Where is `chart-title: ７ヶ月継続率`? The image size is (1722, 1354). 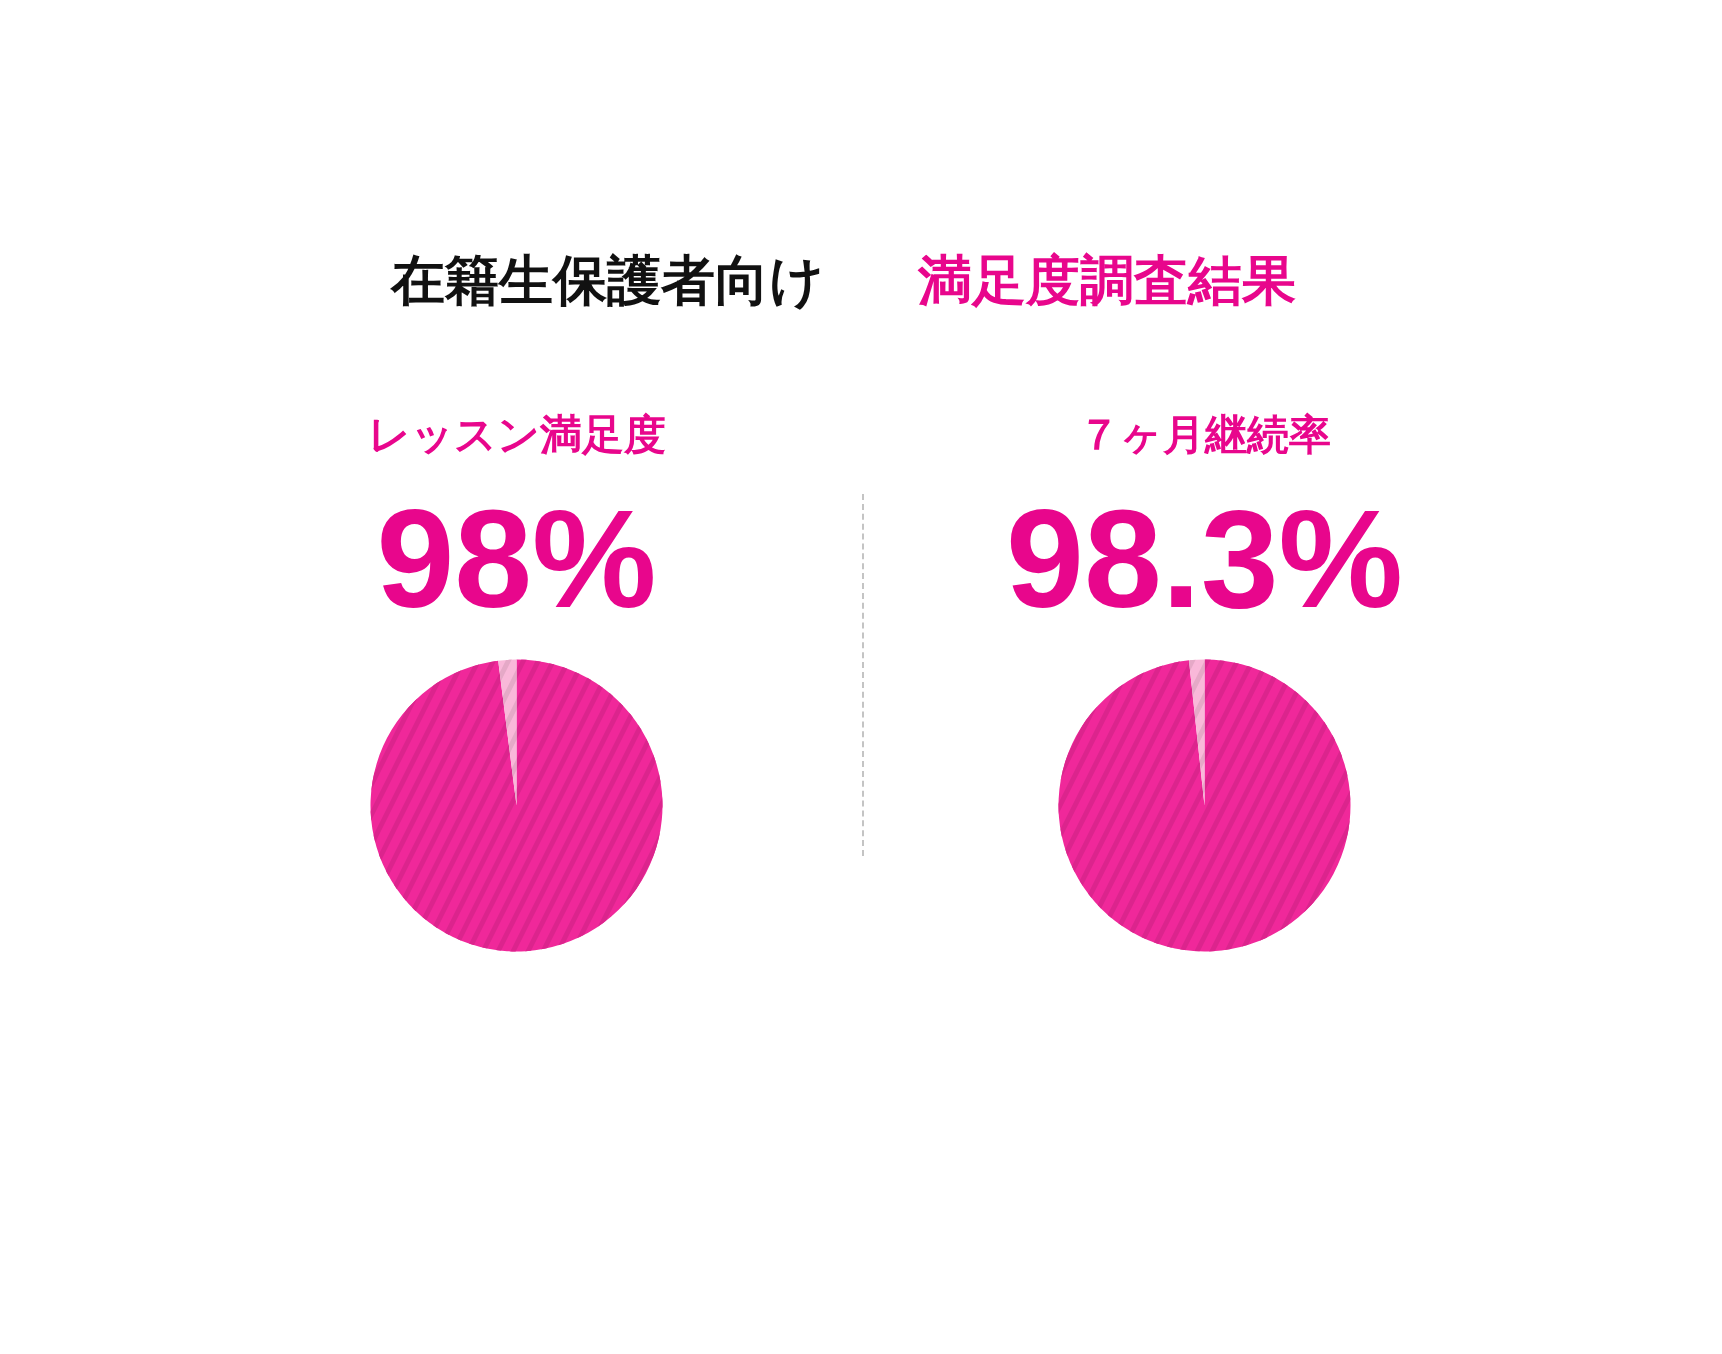 chart-title: ７ヶ月継続率 is located at coordinates (1204, 434).